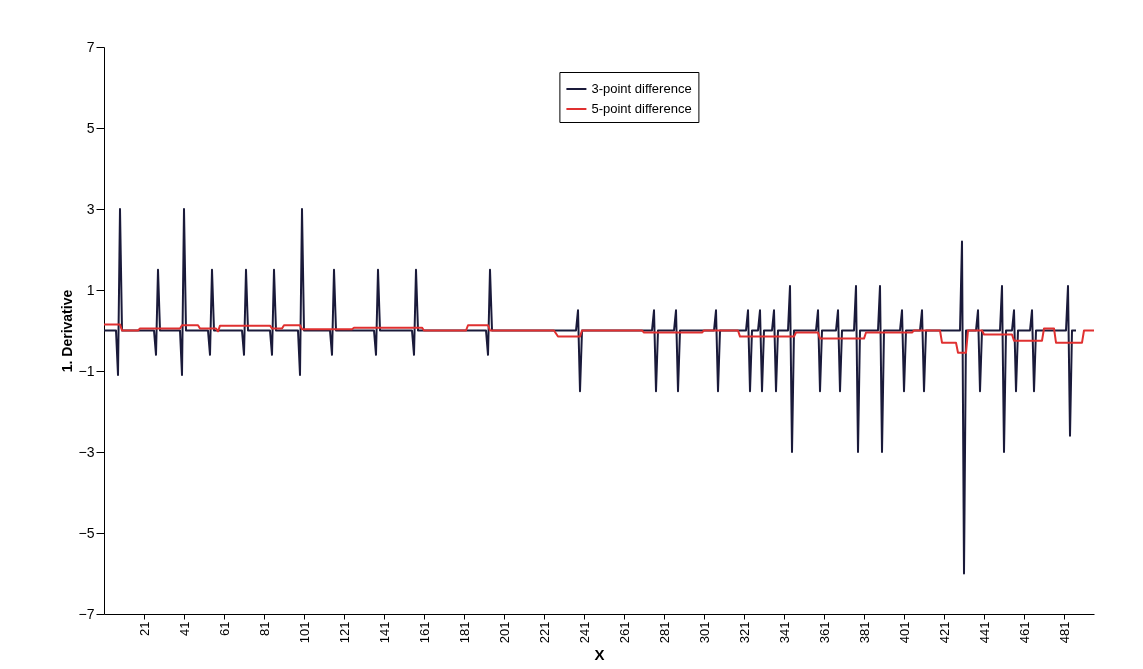 Image resolution: width=1143 pixels, height=669 pixels. I want to click on x-tick-label: 101, so click(304, 632).